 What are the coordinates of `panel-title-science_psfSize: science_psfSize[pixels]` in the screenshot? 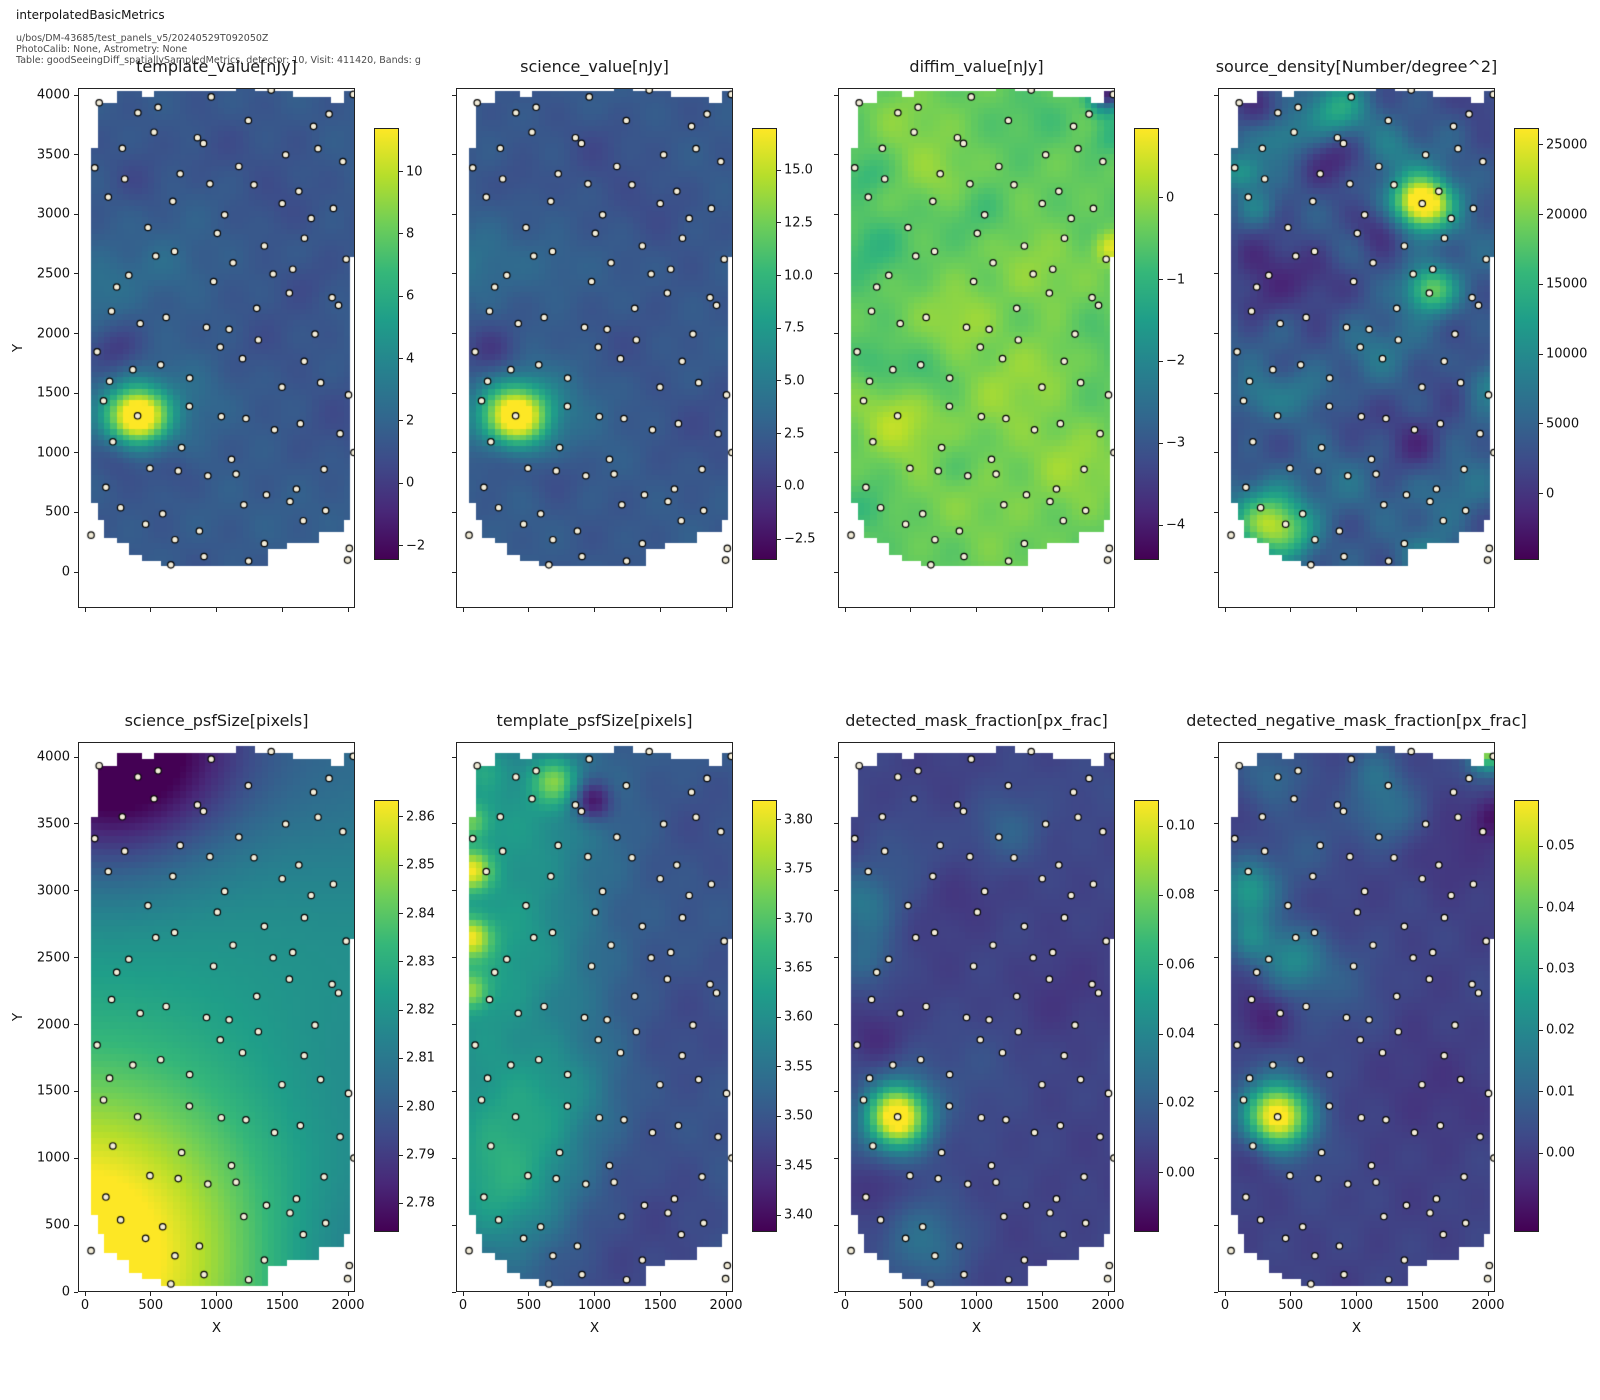 It's located at (216, 720).